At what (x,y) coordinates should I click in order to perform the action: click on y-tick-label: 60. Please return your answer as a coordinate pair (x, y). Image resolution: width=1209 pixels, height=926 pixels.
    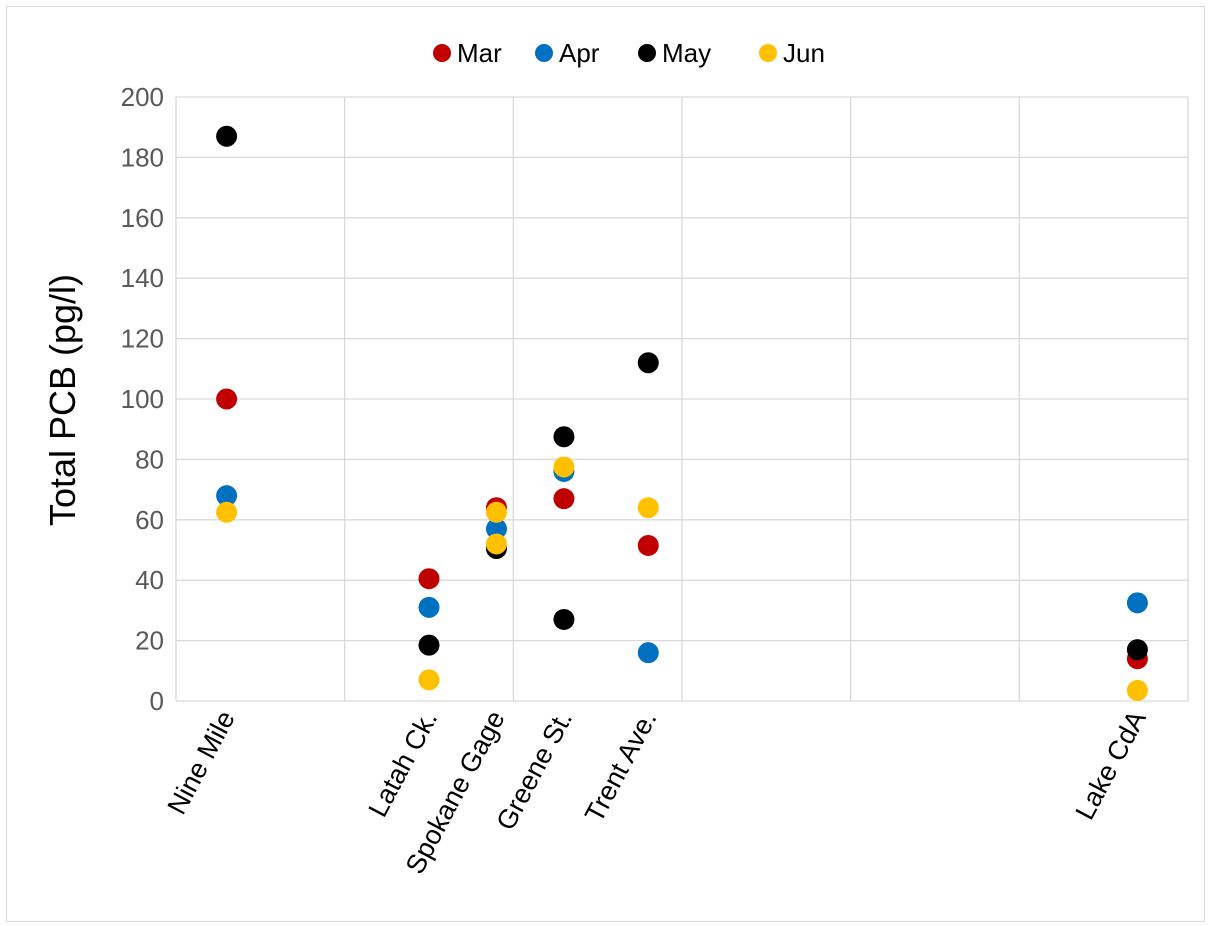
    Looking at the image, I should click on (149, 520).